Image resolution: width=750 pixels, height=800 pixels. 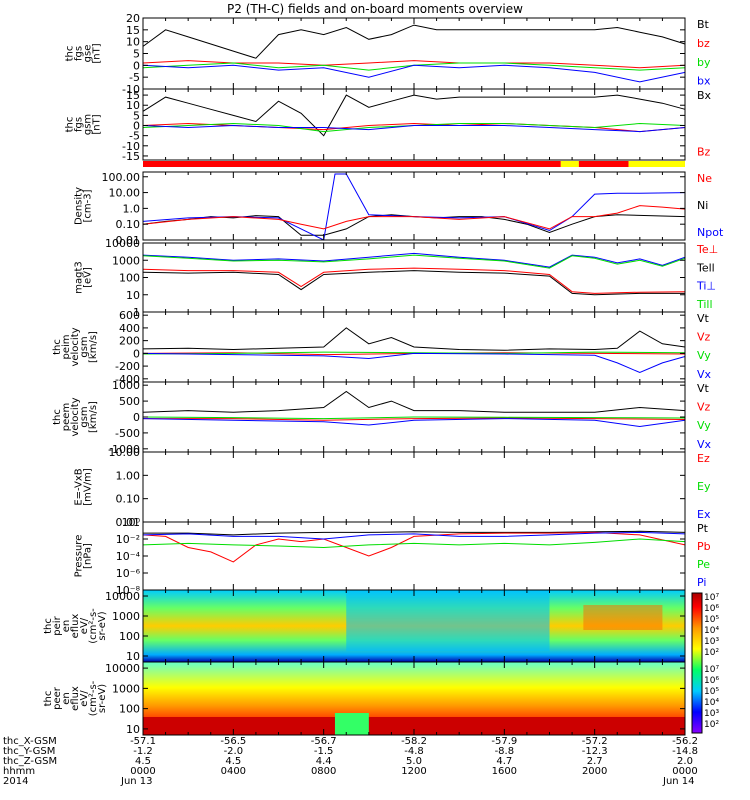 I want to click on temperature-ytick-label: 1000, so click(x=126, y=260).